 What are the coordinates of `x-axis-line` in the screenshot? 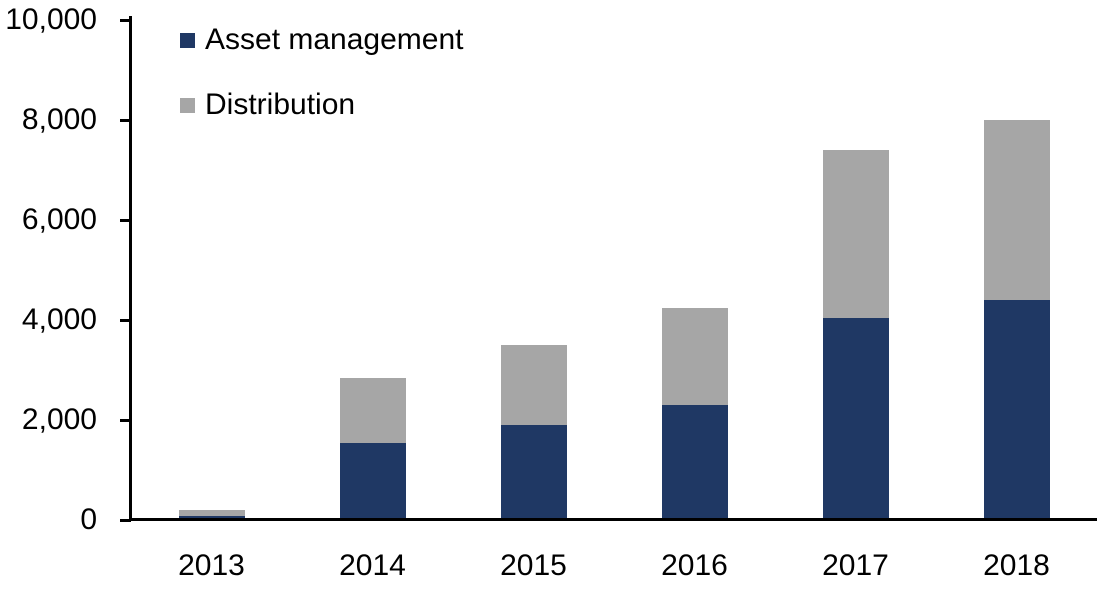 It's located at (613, 519).